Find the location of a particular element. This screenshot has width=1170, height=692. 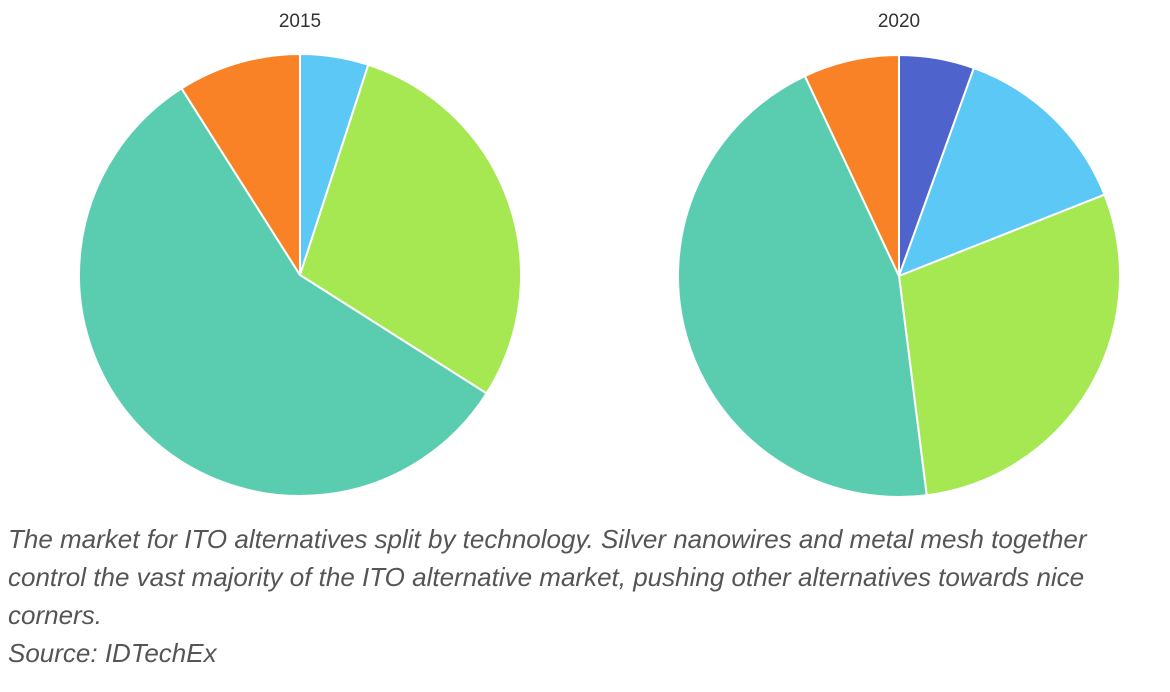

pie-title-2020: 2020 is located at coordinates (899, 21).